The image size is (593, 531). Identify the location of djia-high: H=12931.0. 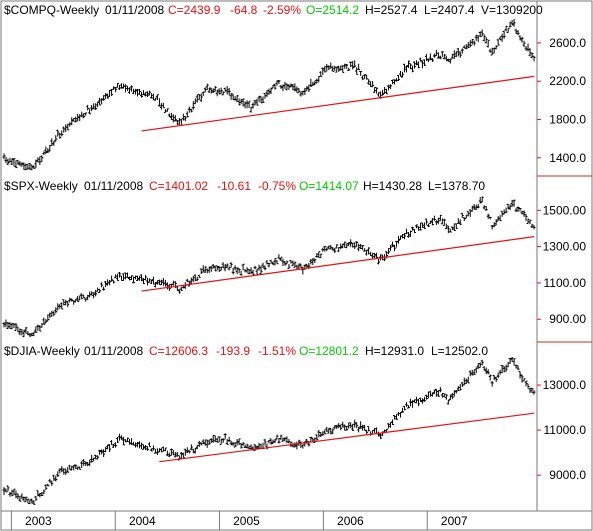
(394, 351).